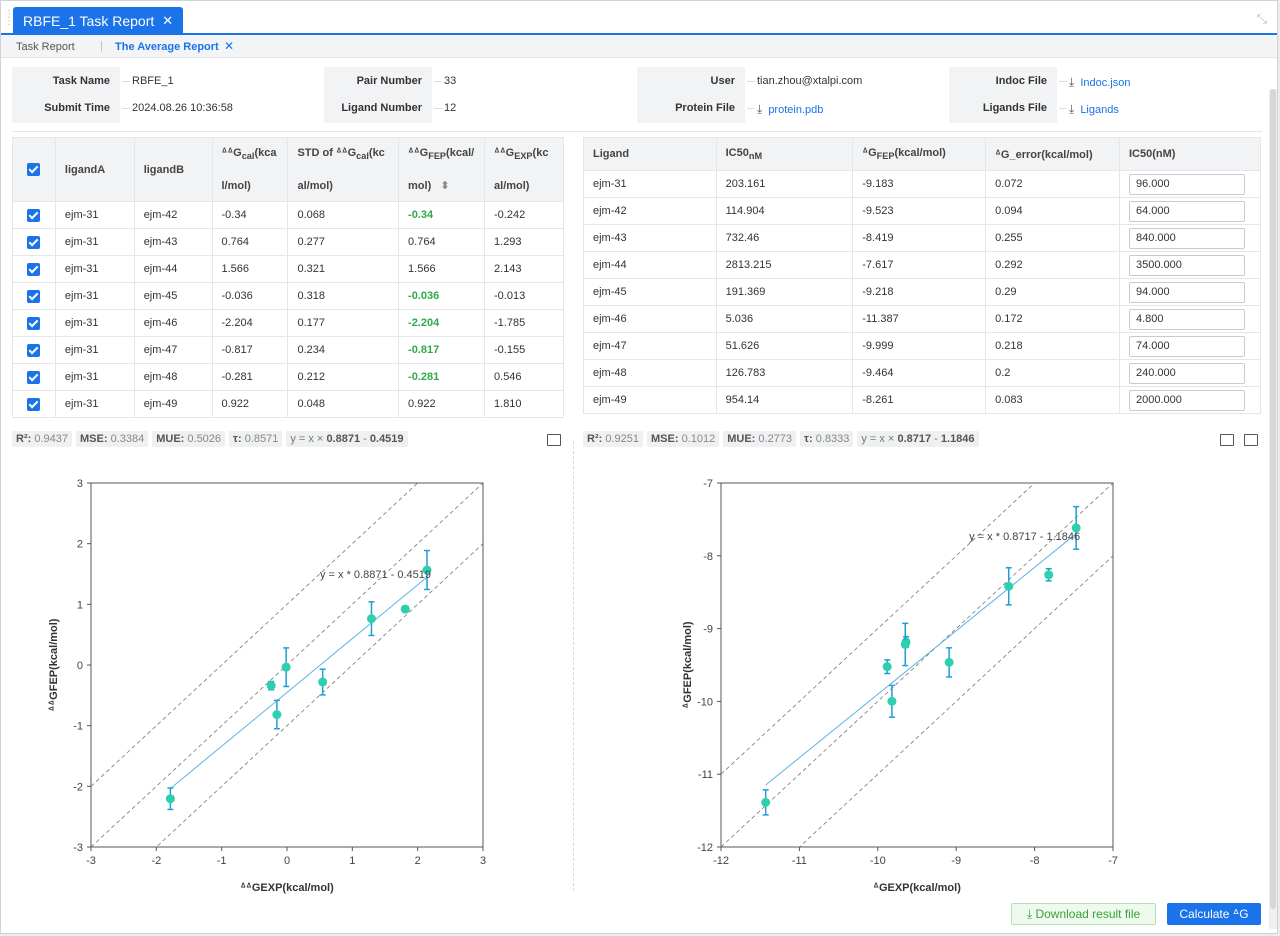 This screenshot has width=1280, height=936. What do you see at coordinates (450, 108) in the screenshot?
I see `ligand-number-value: 12` at bounding box center [450, 108].